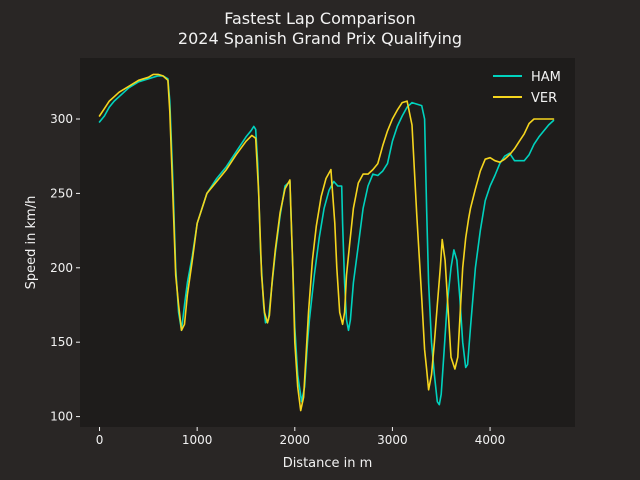  I want to click on legend-label-ham: HAM, so click(546, 77).